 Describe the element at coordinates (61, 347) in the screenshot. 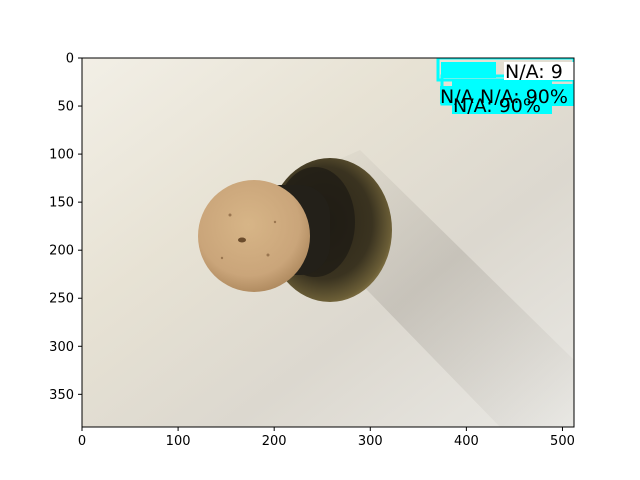

I see `y-tick-label: 300` at that location.